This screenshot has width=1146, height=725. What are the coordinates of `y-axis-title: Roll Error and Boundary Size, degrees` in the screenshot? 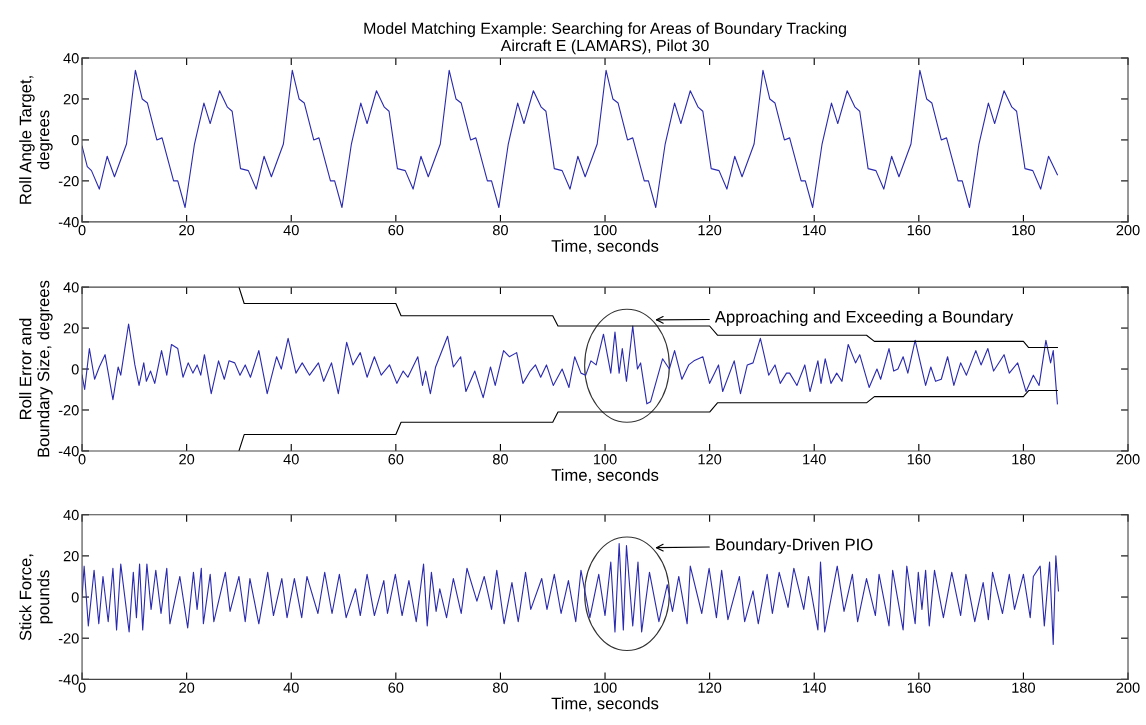 It's located at (36, 368).